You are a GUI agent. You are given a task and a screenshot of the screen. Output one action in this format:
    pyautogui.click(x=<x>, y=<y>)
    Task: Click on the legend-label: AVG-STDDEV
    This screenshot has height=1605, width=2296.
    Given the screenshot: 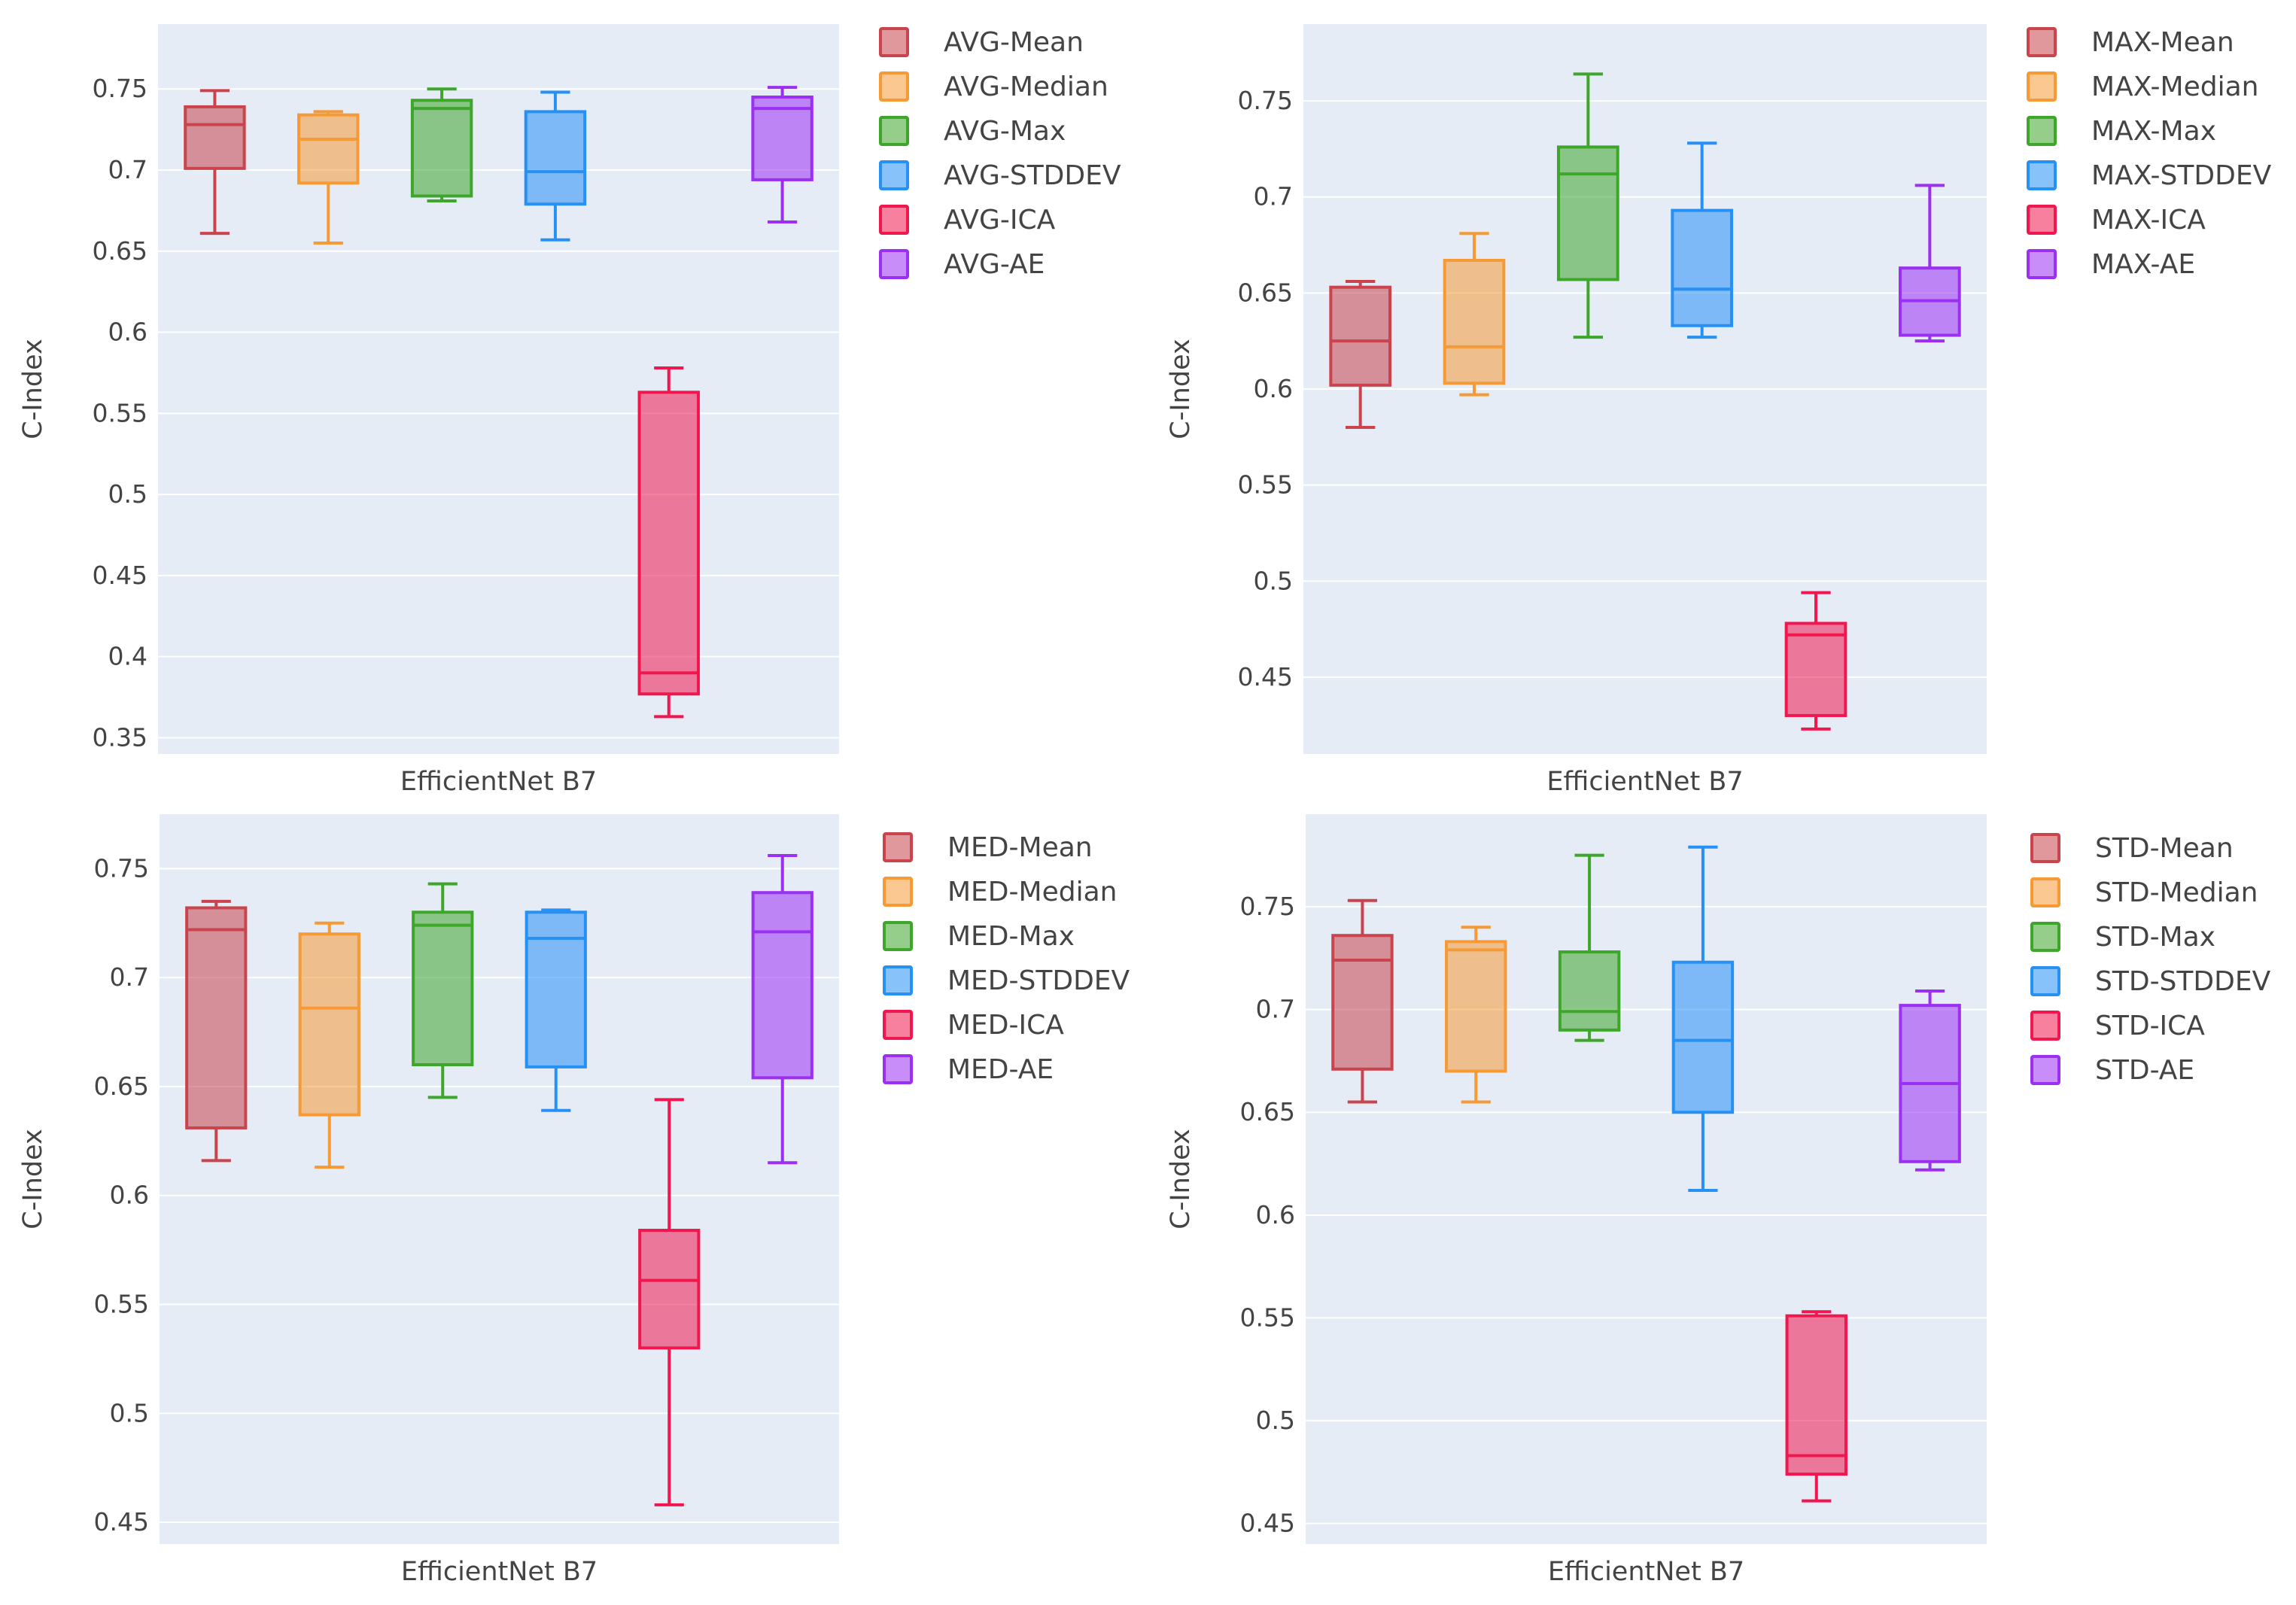 What is the action you would take?
    pyautogui.click(x=1032, y=175)
    